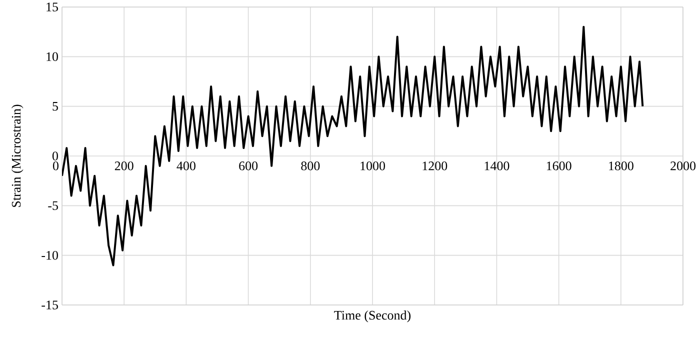 This screenshot has width=699, height=341. I want to click on y-tick-label: -15, so click(50, 305).